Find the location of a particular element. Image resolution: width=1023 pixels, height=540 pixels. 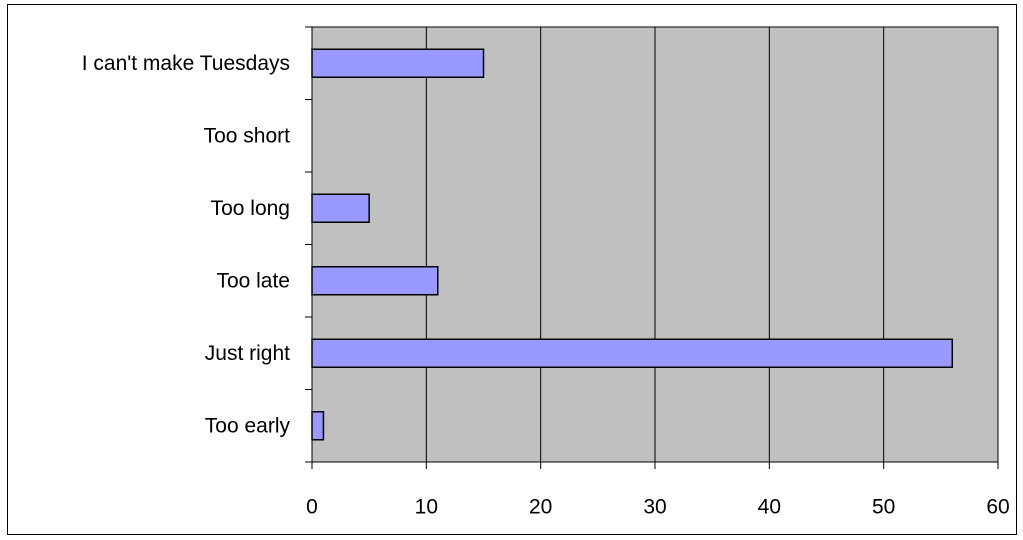

category-label: Too short is located at coordinates (247, 135).